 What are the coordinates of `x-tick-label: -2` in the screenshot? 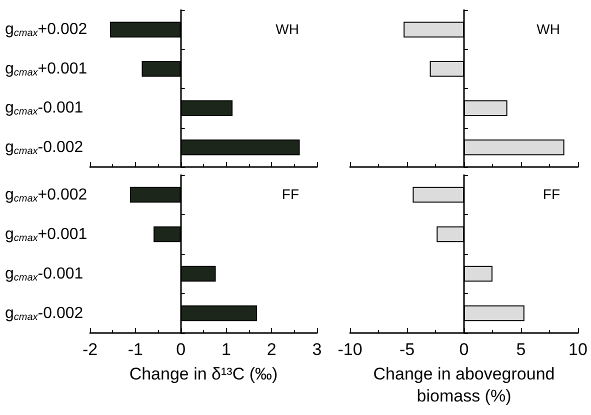 It's located at (90, 349).